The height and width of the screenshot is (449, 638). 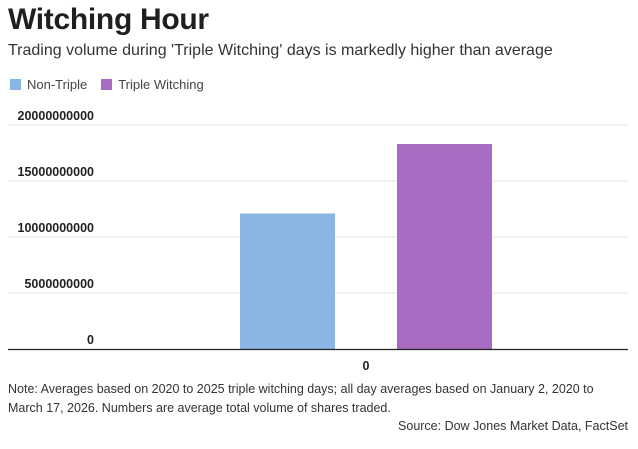 I want to click on legend-label-non-triple: Non-Triple, so click(x=57, y=84).